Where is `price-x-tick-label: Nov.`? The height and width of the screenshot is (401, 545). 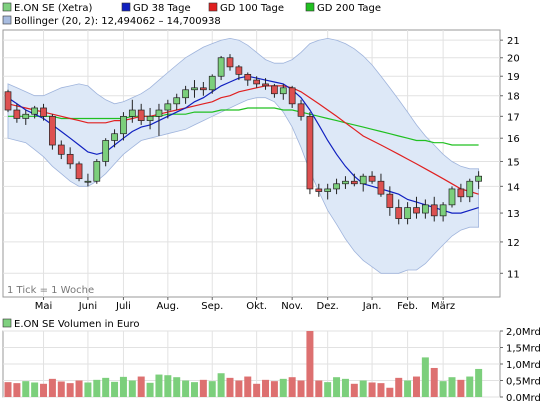 price-x-tick-label: Nov. is located at coordinates (292, 306).